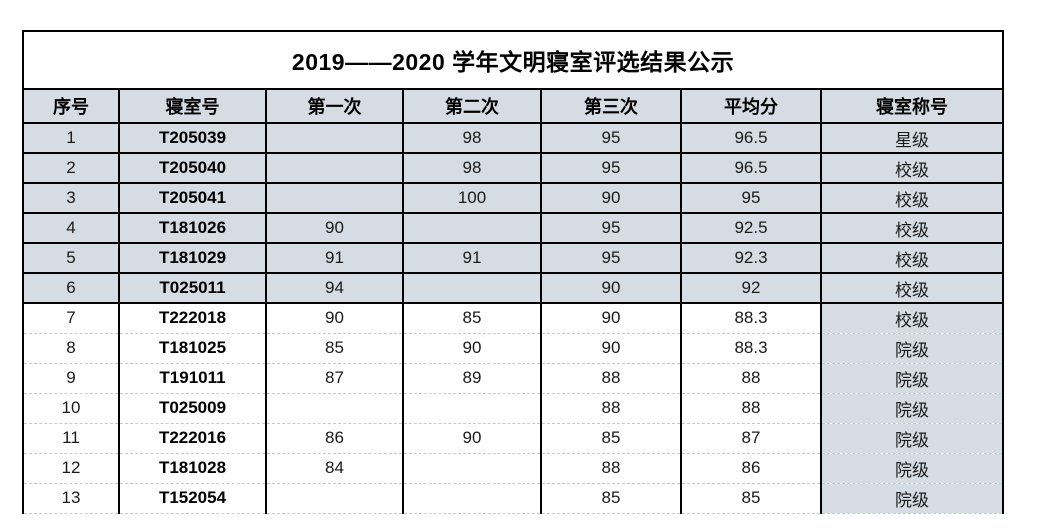  What do you see at coordinates (472, 378) in the screenshot?
I see `cell-s2: 89` at bounding box center [472, 378].